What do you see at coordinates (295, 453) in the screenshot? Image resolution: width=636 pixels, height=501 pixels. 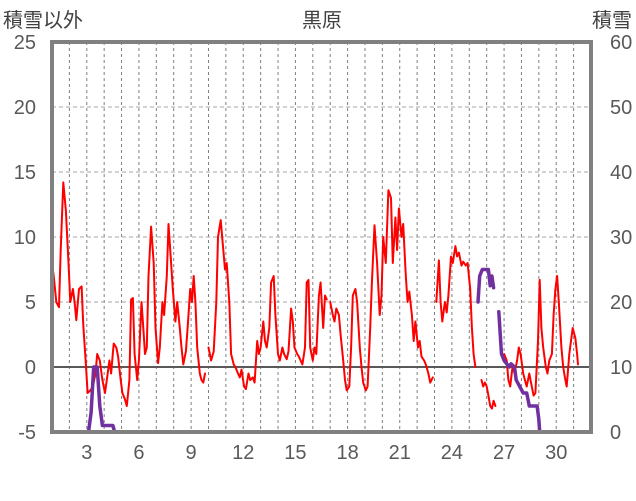 I see `x-tick-label: 15` at bounding box center [295, 453].